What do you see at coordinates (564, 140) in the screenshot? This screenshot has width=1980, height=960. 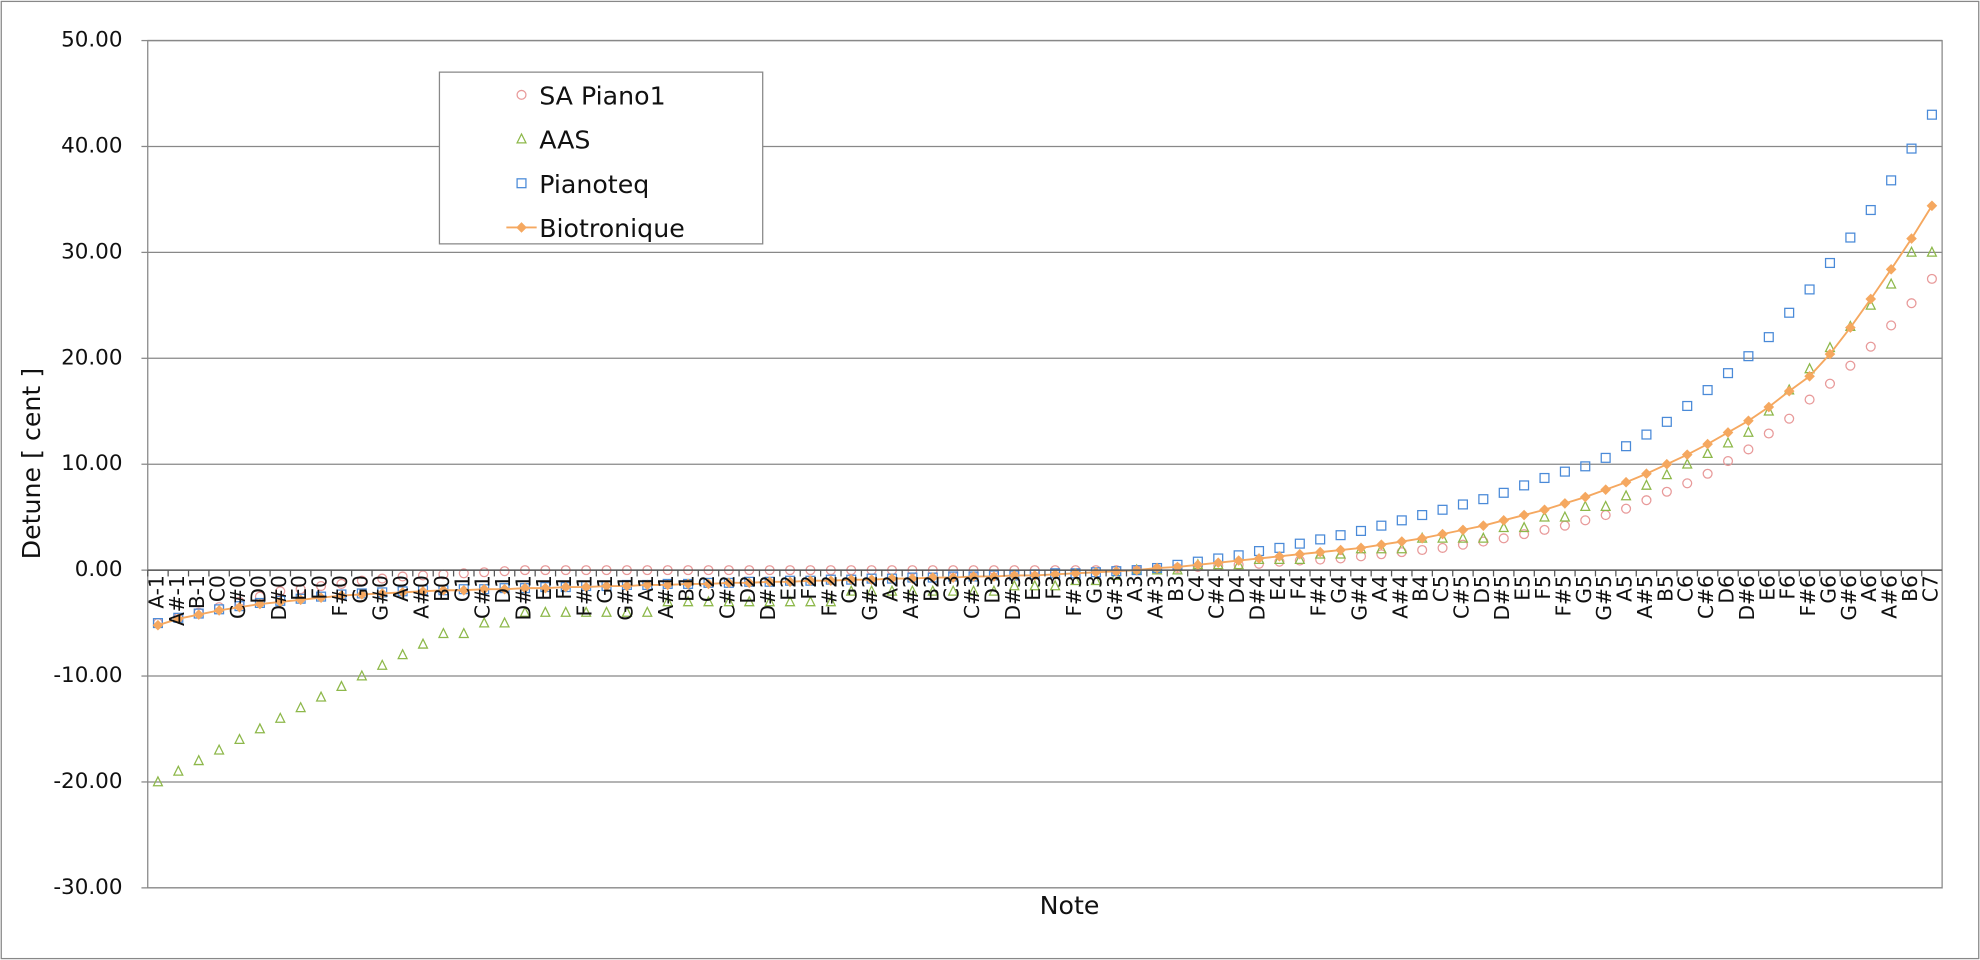 I see `legend-label: AAS` at bounding box center [564, 140].